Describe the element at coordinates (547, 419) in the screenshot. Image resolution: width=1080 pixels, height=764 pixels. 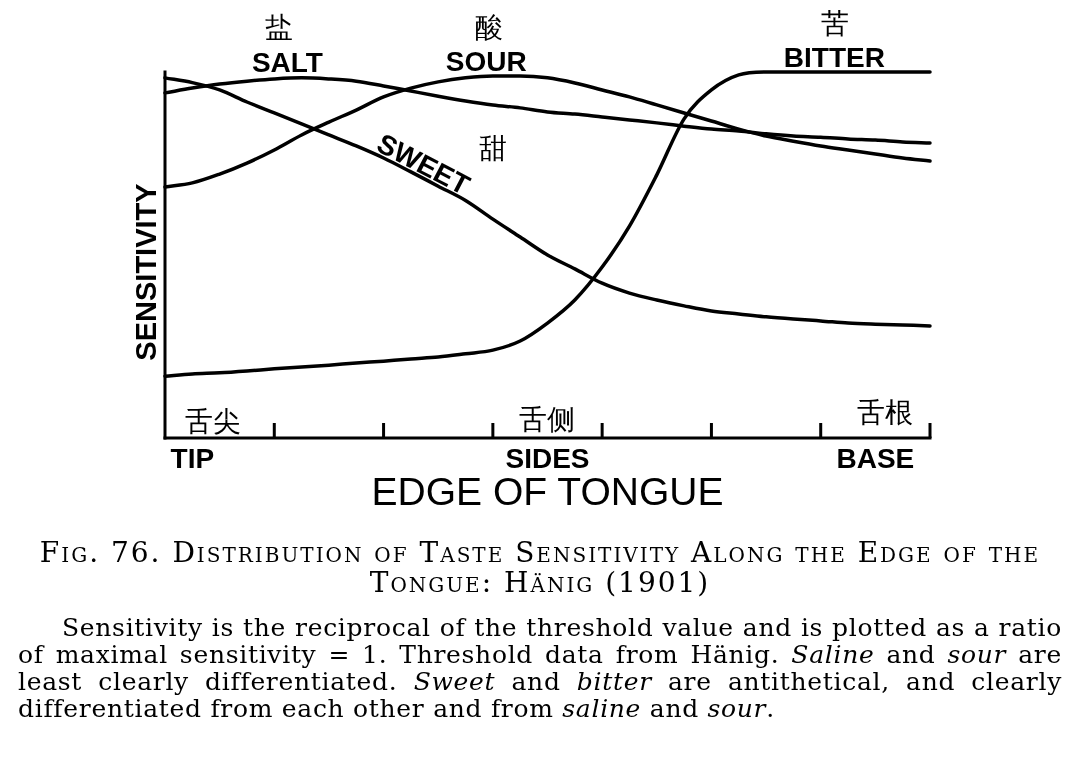
I see `annotation: 舌侧` at that location.